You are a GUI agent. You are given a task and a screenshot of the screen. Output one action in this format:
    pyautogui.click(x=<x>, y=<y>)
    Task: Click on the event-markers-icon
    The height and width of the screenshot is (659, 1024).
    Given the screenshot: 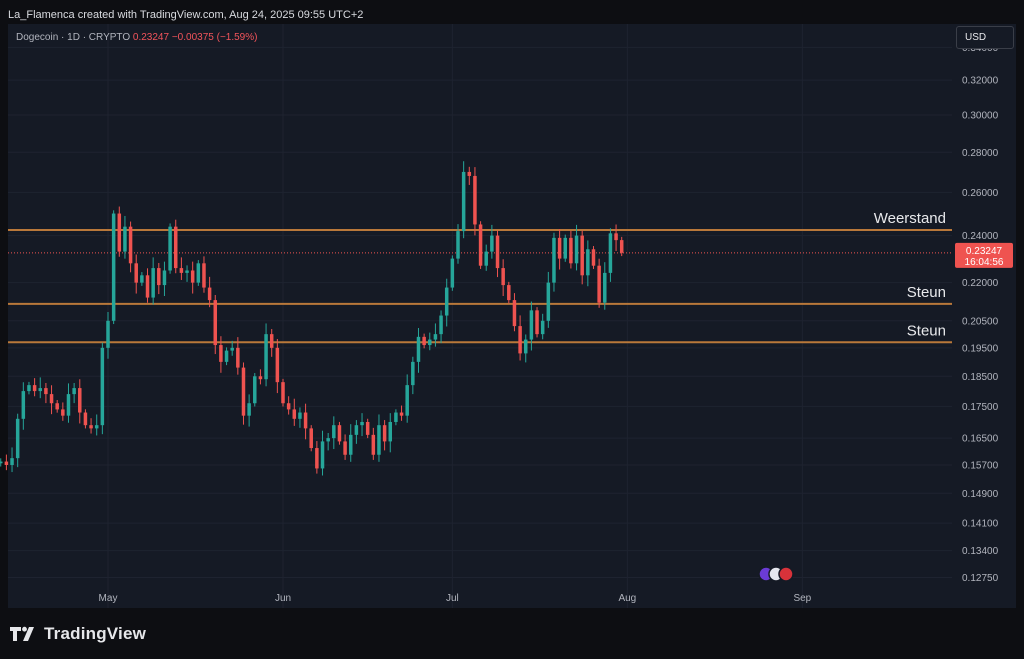 What is the action you would take?
    pyautogui.click(x=776, y=574)
    